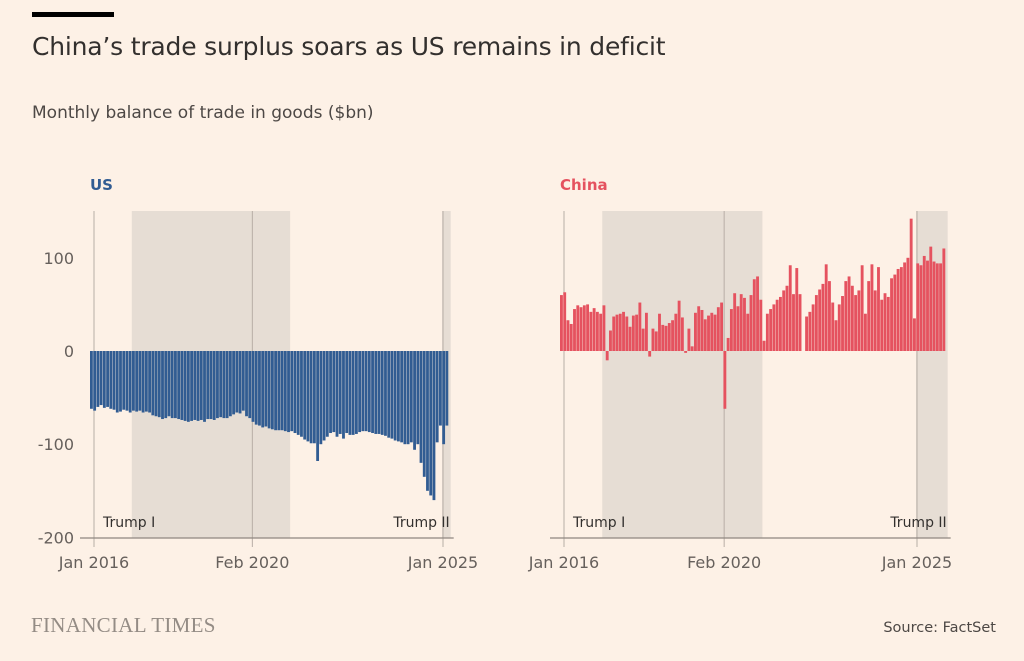 This screenshot has width=1024, height=661. Describe the element at coordinates (69, 351) in the screenshot. I see `y-tick-label: 0` at that location.